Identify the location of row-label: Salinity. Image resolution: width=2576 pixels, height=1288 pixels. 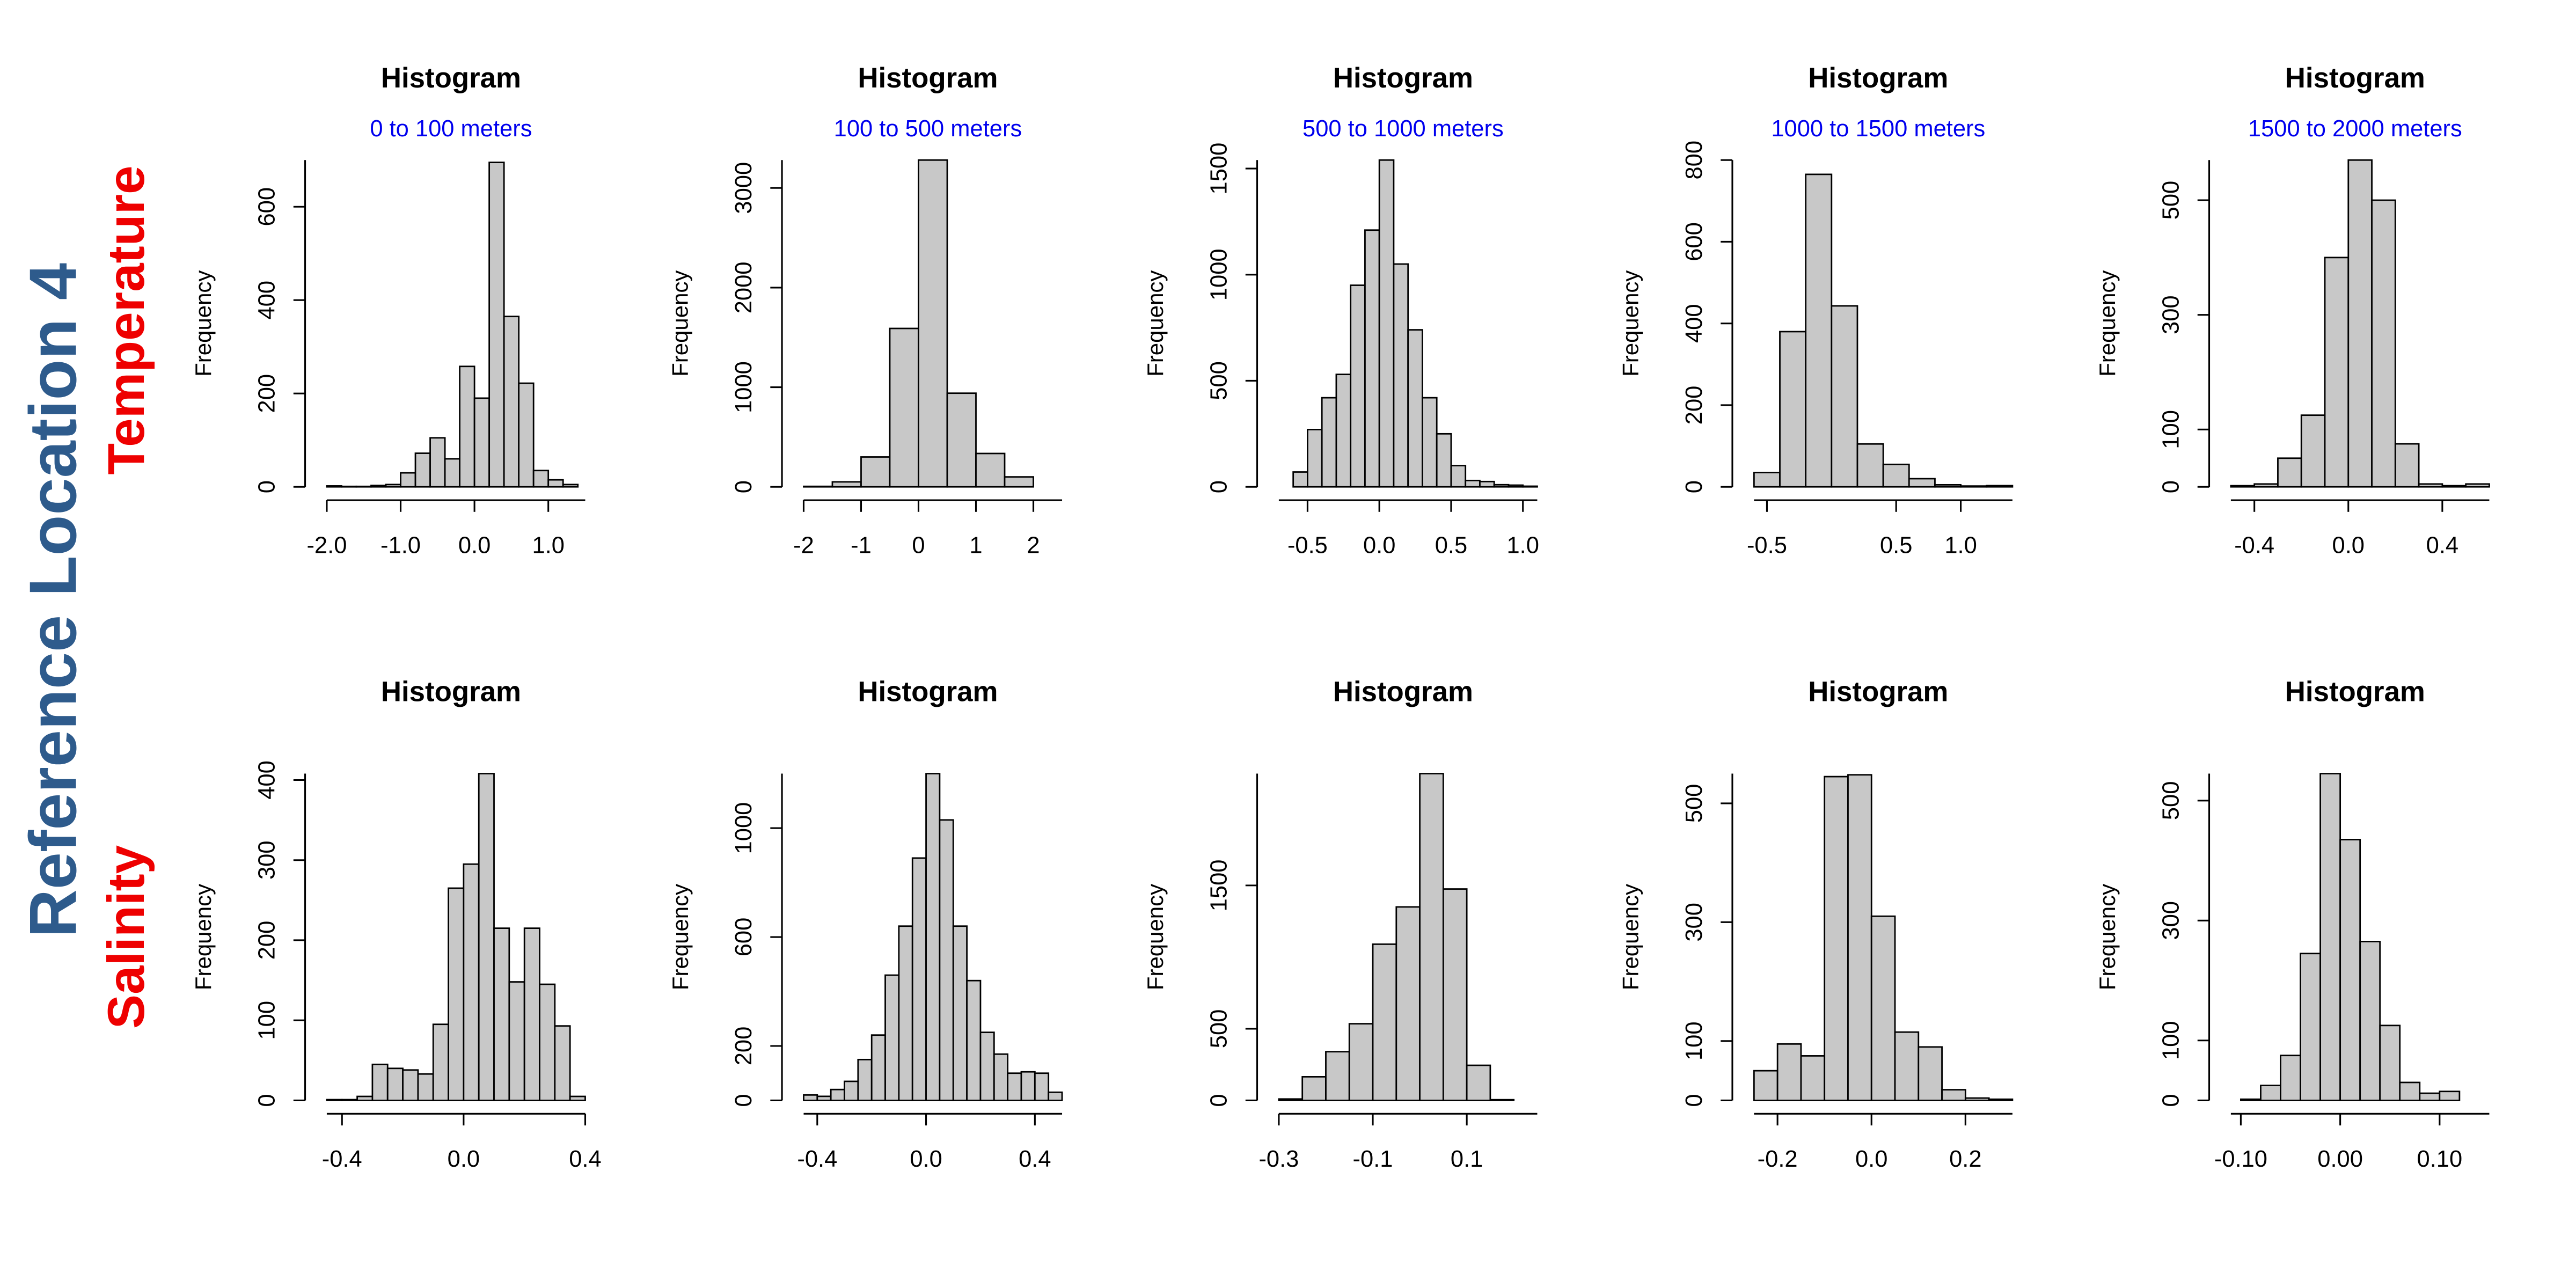
(126, 937).